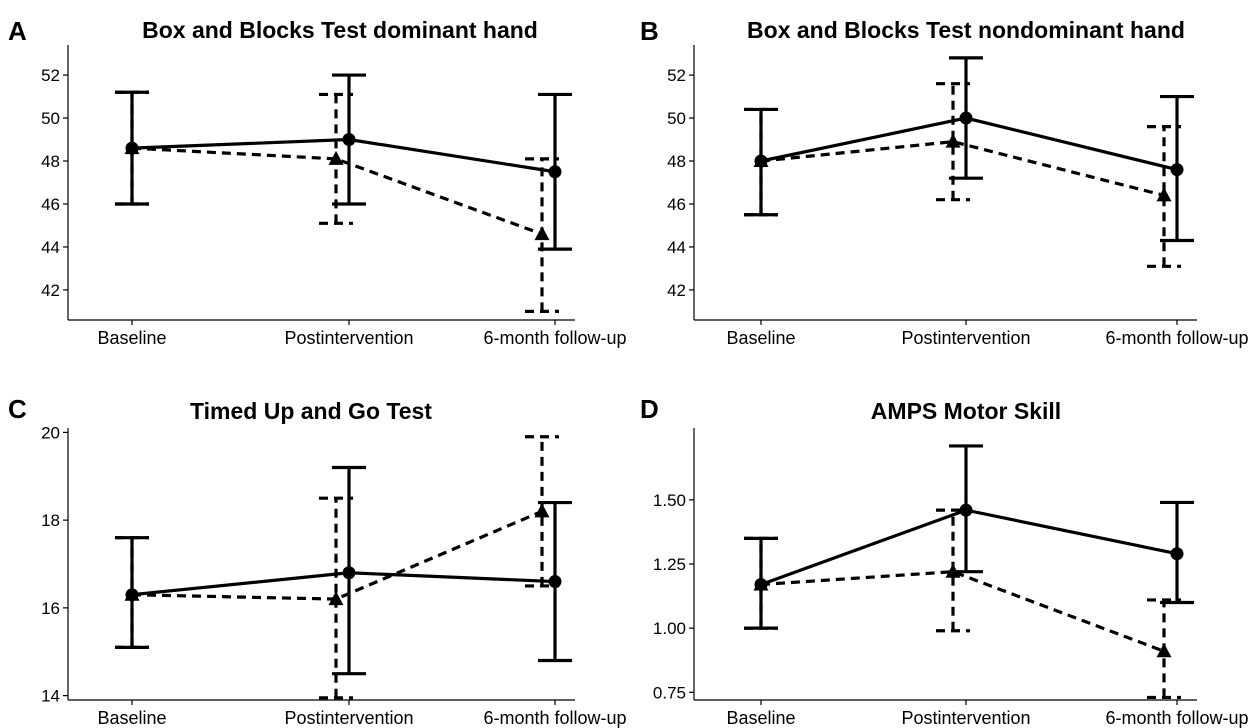  What do you see at coordinates (17, 409) in the screenshot?
I see `panel-letter: C` at bounding box center [17, 409].